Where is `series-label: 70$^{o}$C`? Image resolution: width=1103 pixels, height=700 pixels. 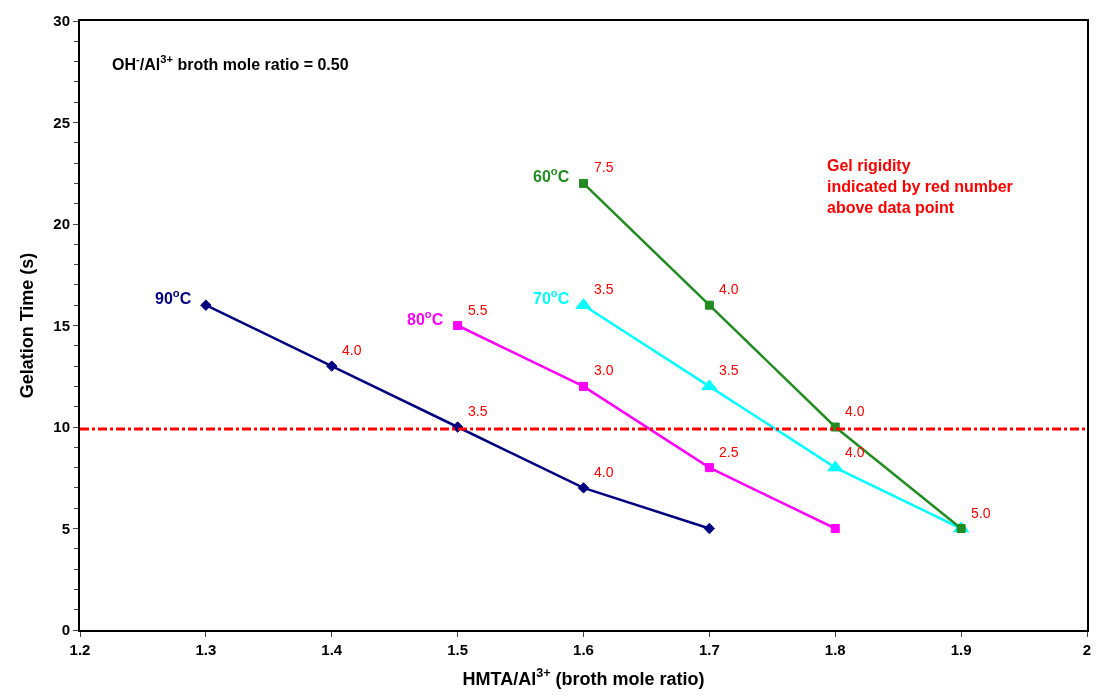 series-label: 70$^{o}$C is located at coordinates (551, 297).